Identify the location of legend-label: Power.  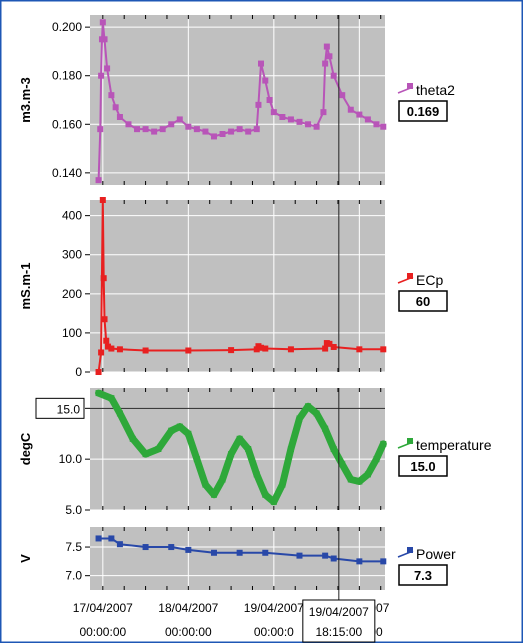
(436, 554).